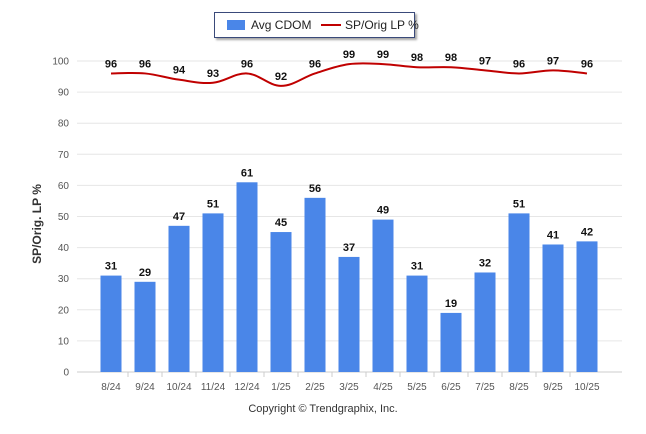 The image size is (646, 434). I want to click on x-tick-label: 9/24, so click(145, 387).